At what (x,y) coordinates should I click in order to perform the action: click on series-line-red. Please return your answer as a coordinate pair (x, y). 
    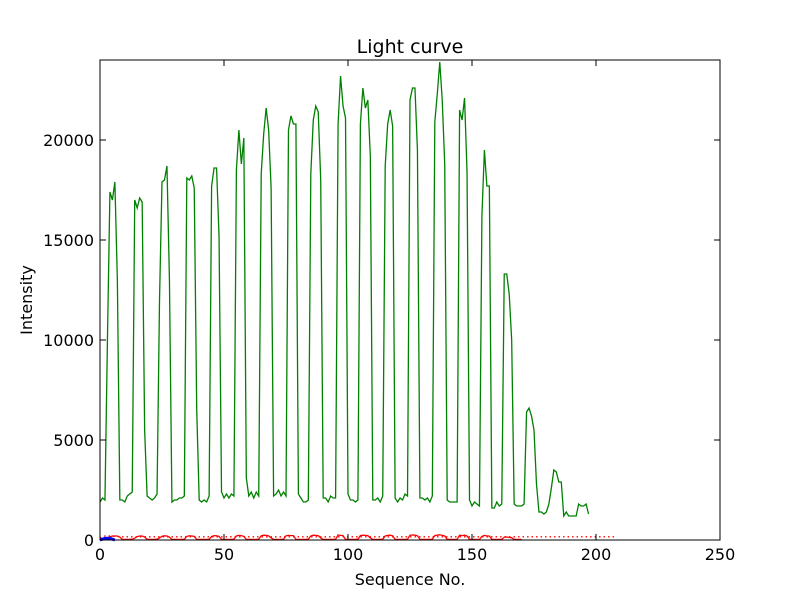
    Looking at the image, I should click on (310, 537).